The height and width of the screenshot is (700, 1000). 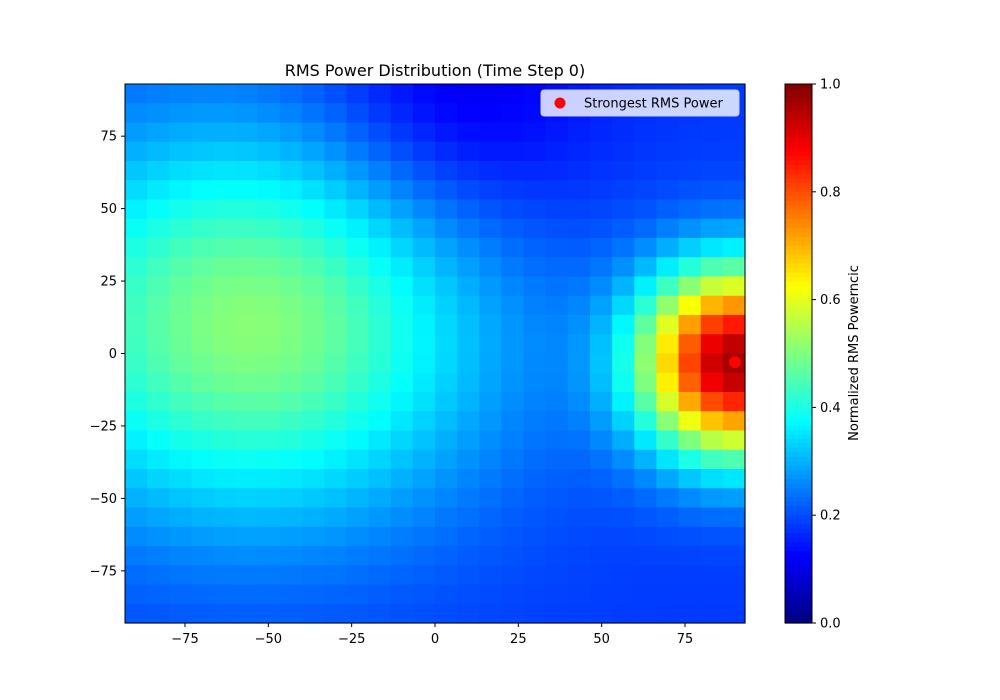 I want to click on legend-box, so click(x=640, y=103).